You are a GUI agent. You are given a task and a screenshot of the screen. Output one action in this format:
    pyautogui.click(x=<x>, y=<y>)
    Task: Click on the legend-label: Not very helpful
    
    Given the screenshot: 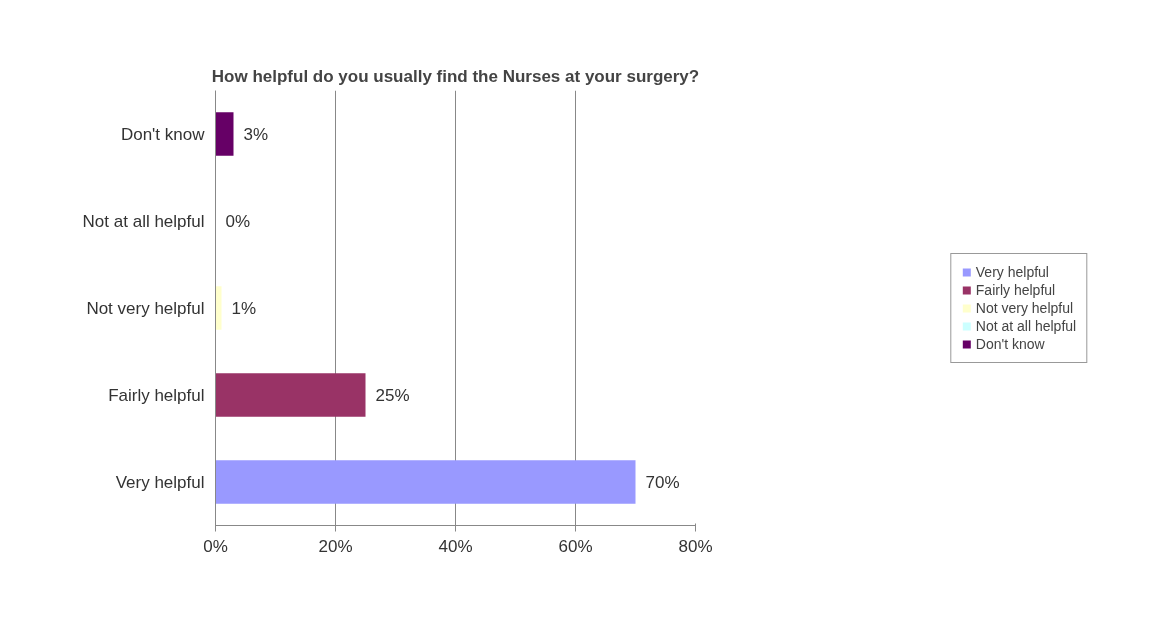 What is the action you would take?
    pyautogui.click(x=1024, y=307)
    